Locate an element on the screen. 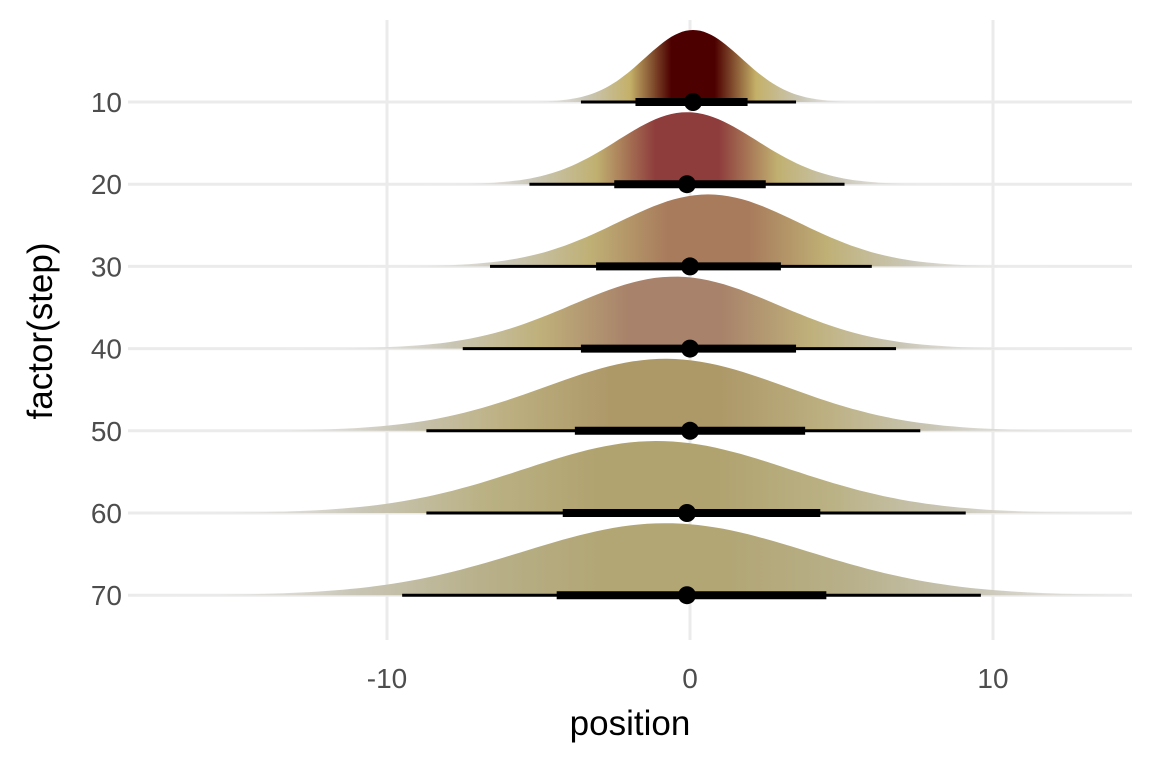  y-tick-label: 30 is located at coordinates (106, 266).